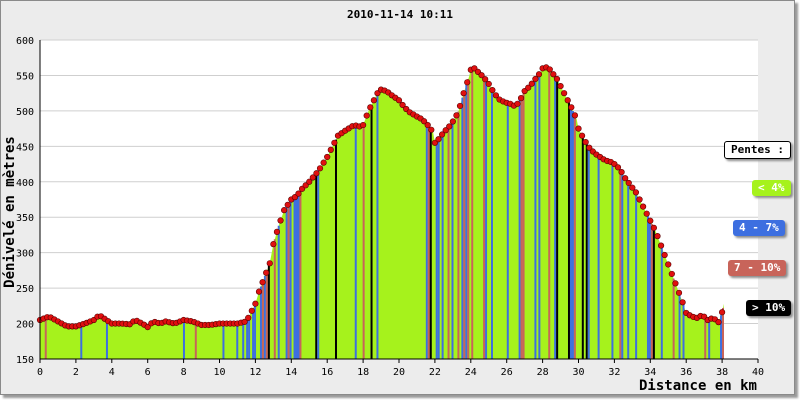 The height and width of the screenshot is (400, 800). I want to click on x-tick-label: 32, so click(614, 372).